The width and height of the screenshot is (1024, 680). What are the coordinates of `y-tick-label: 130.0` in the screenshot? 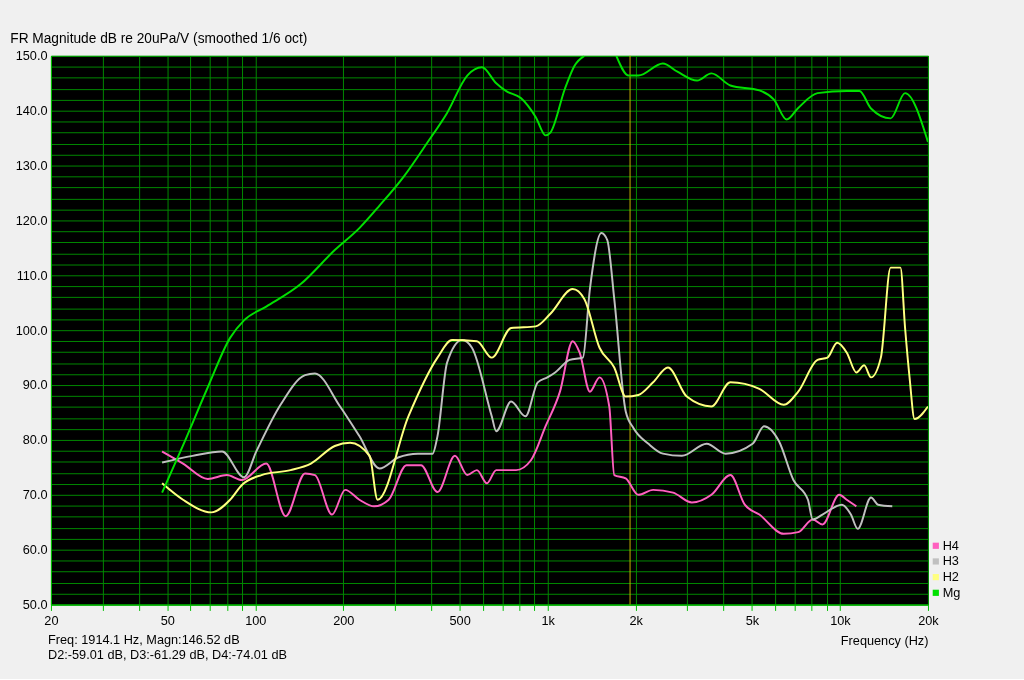 It's located at (31, 165).